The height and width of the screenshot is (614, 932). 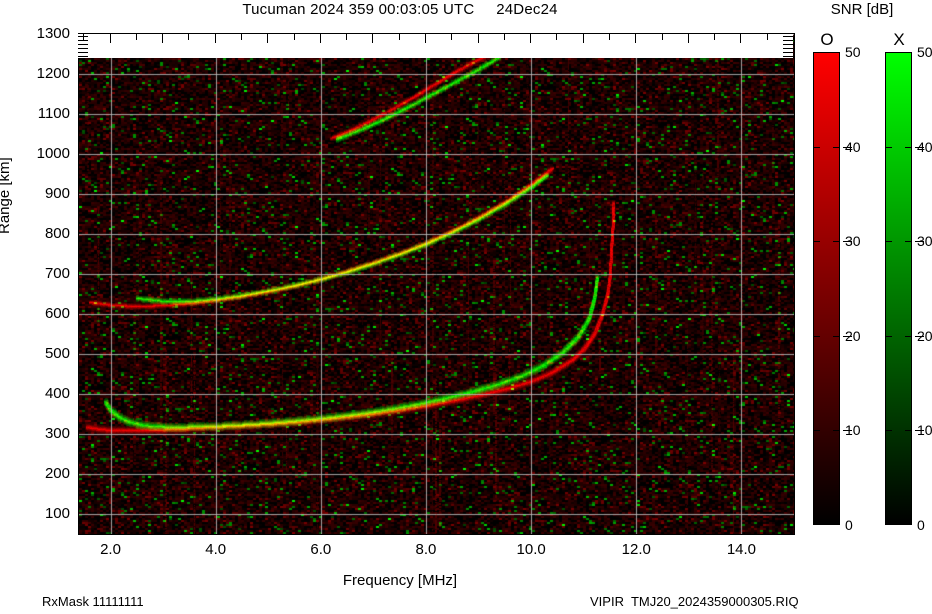 I want to click on x-tick-label-8.0: 8.0, so click(x=426, y=549).